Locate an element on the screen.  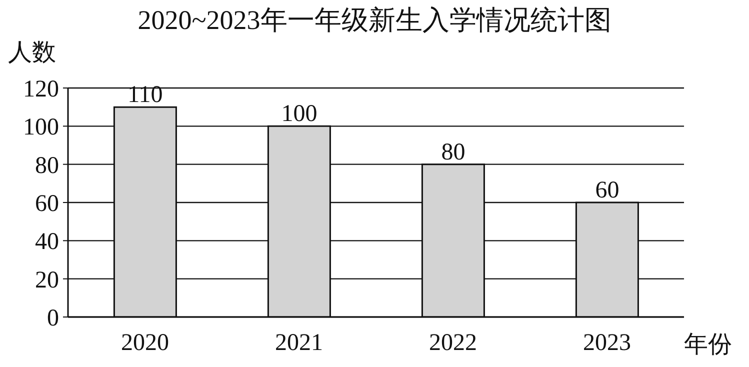
y-tick-label: 100 is located at coordinates (41, 127).